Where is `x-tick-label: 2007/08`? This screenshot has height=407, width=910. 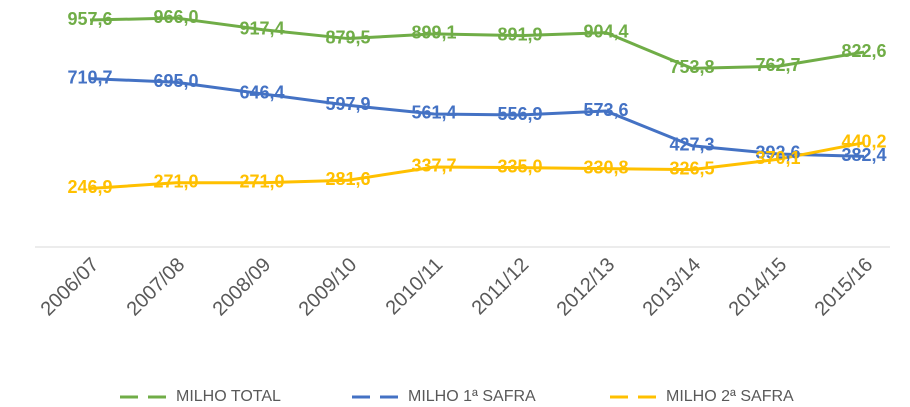 x-tick-label: 2007/08 is located at coordinates (156, 287).